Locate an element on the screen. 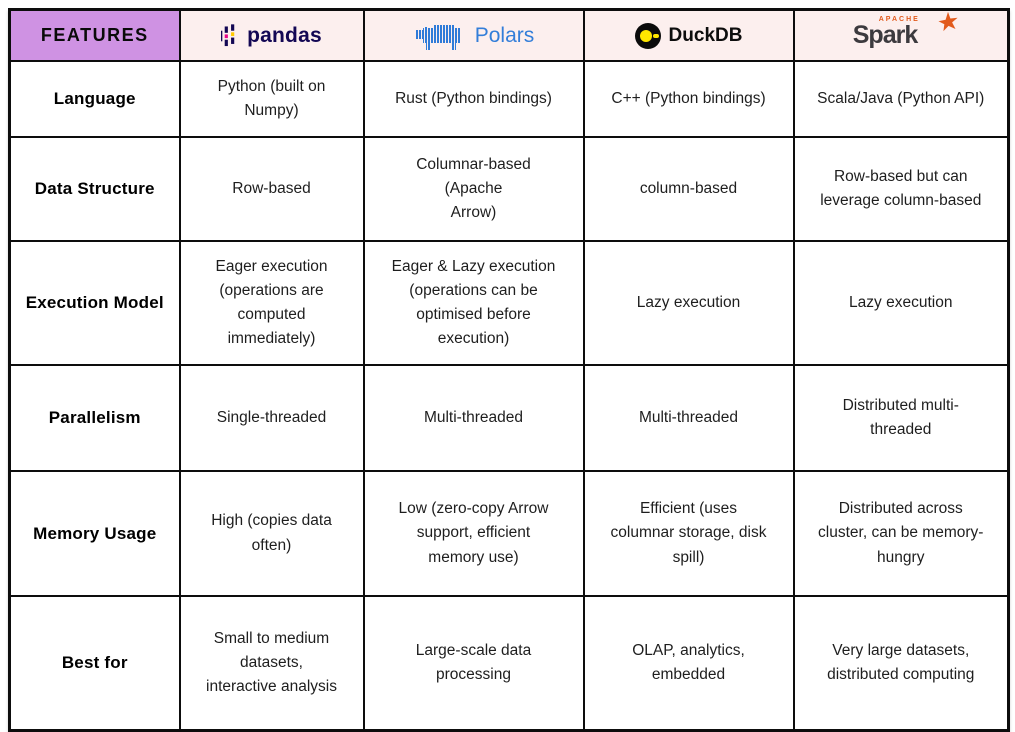 The width and height of the screenshot is (1015, 732). cell-data-structure-pandas: Row-based is located at coordinates (271, 189).